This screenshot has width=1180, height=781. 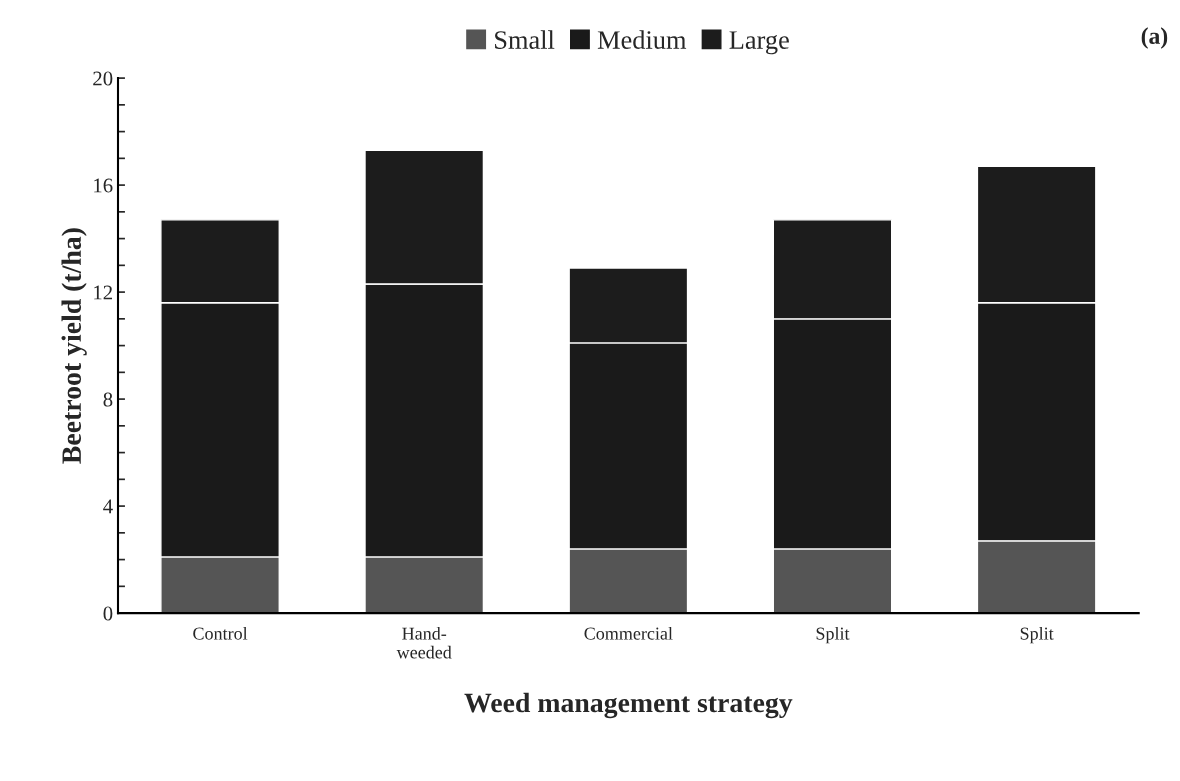 I want to click on y-tick-label: 4, so click(x=108, y=506).